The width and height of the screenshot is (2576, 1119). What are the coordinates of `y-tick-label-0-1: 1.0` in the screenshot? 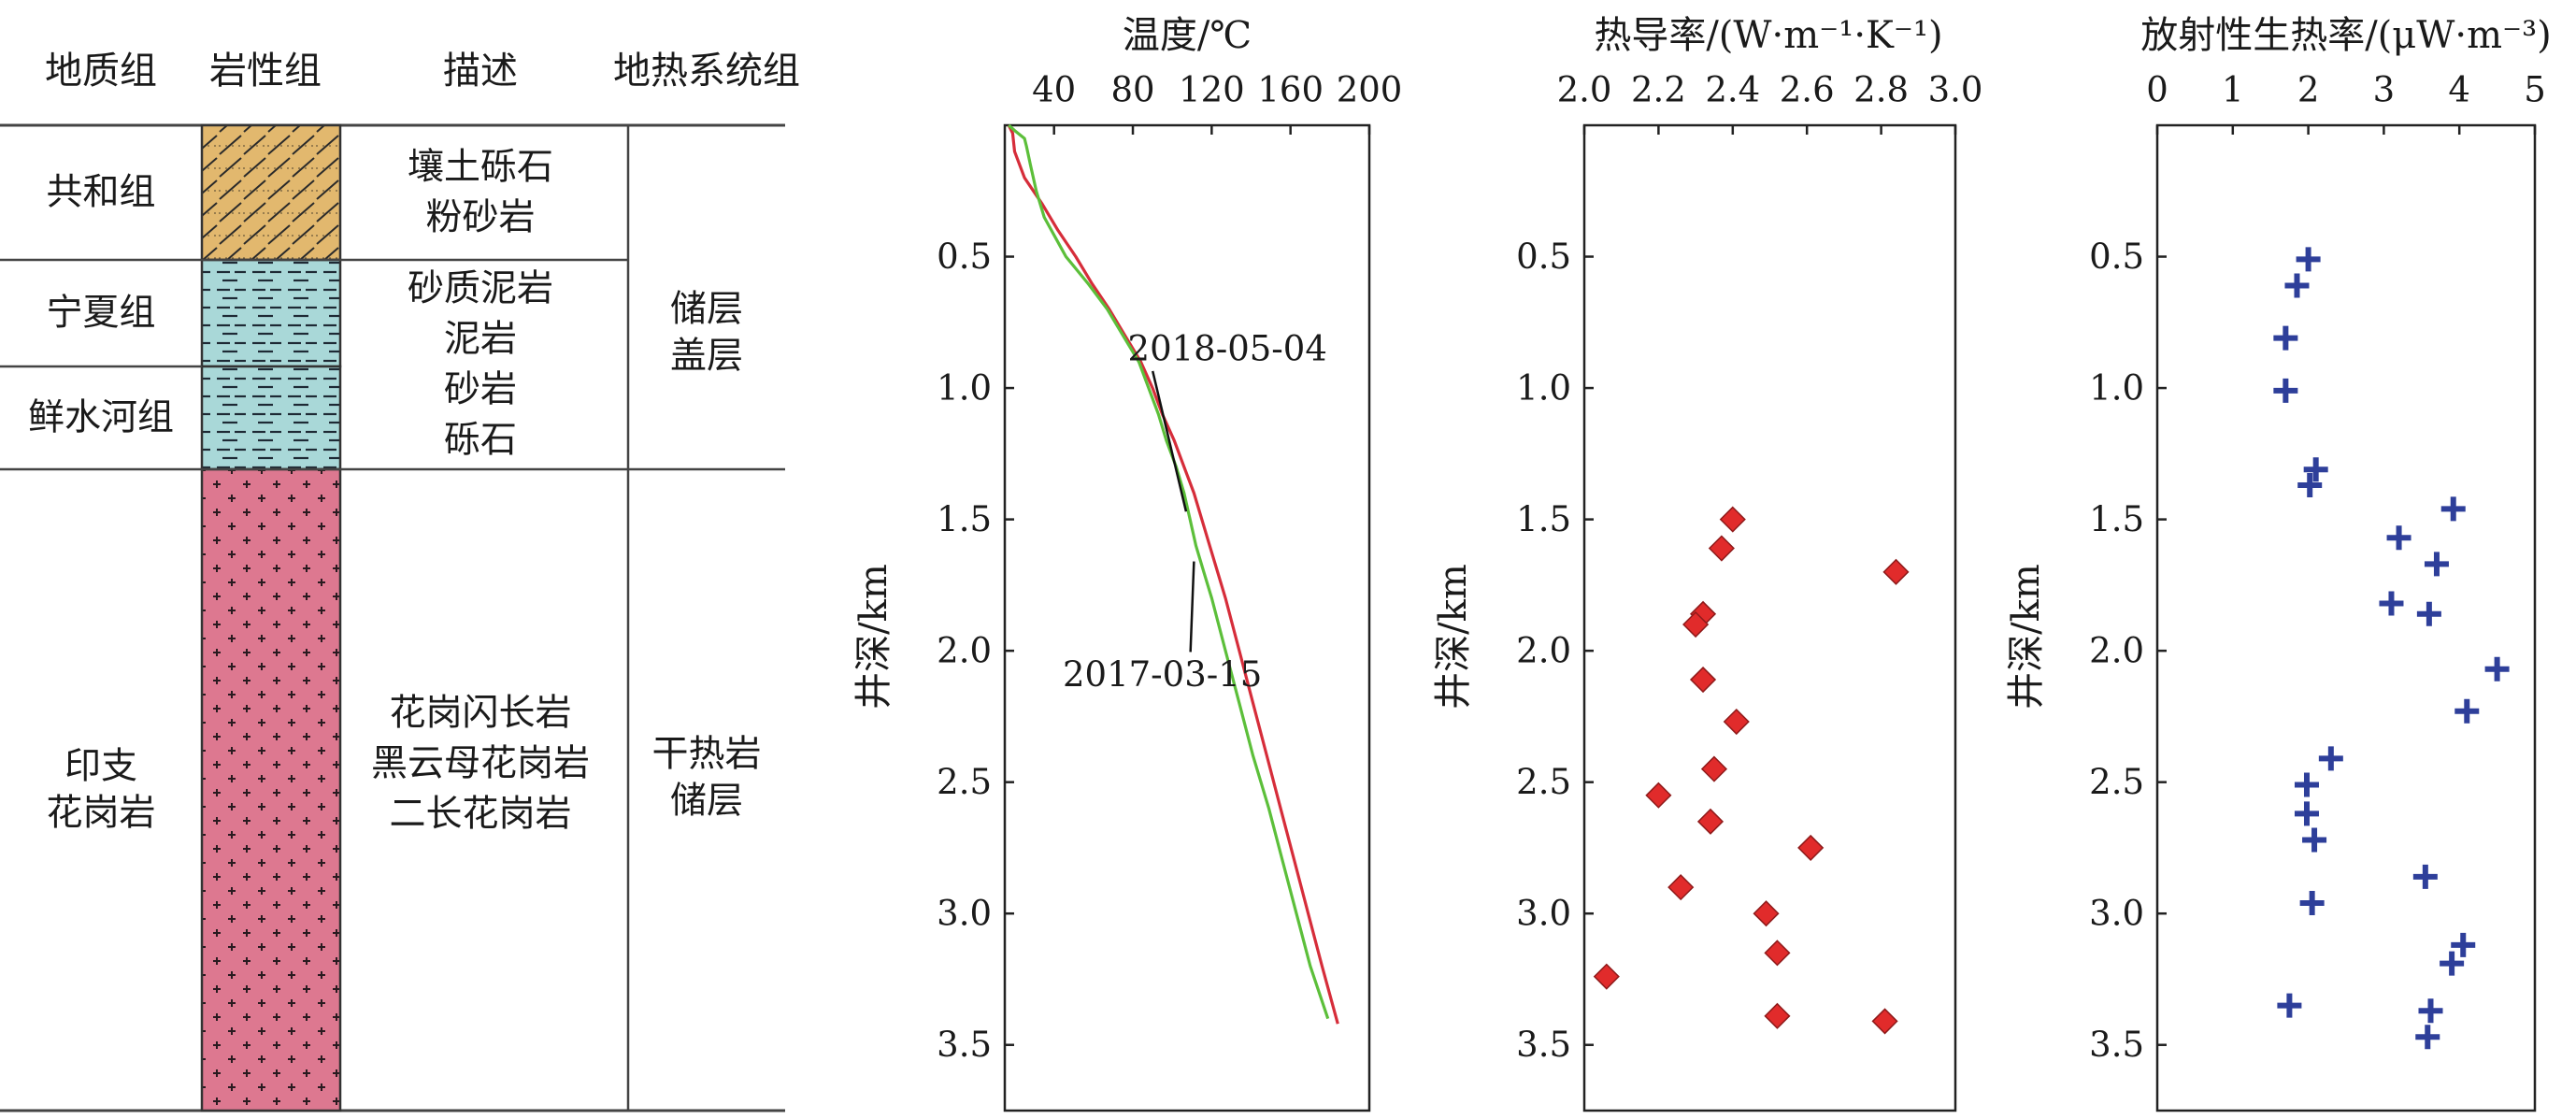 It's located at (964, 388).